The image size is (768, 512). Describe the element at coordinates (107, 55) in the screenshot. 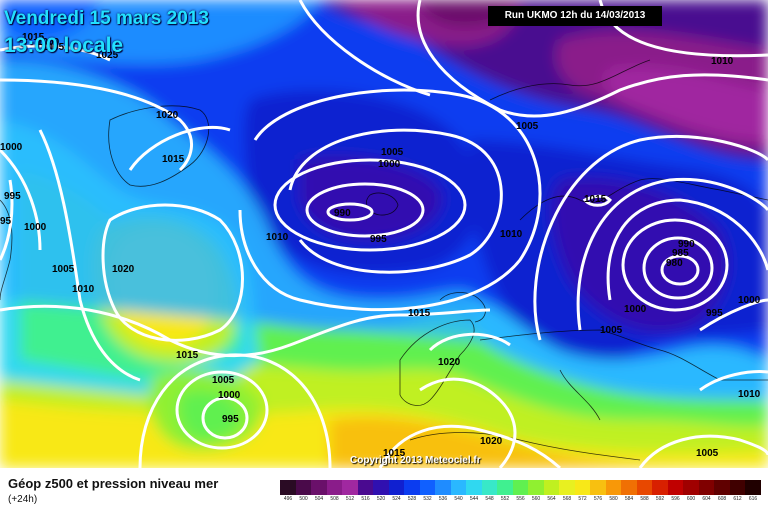

I see `isobar-label: 1025` at that location.